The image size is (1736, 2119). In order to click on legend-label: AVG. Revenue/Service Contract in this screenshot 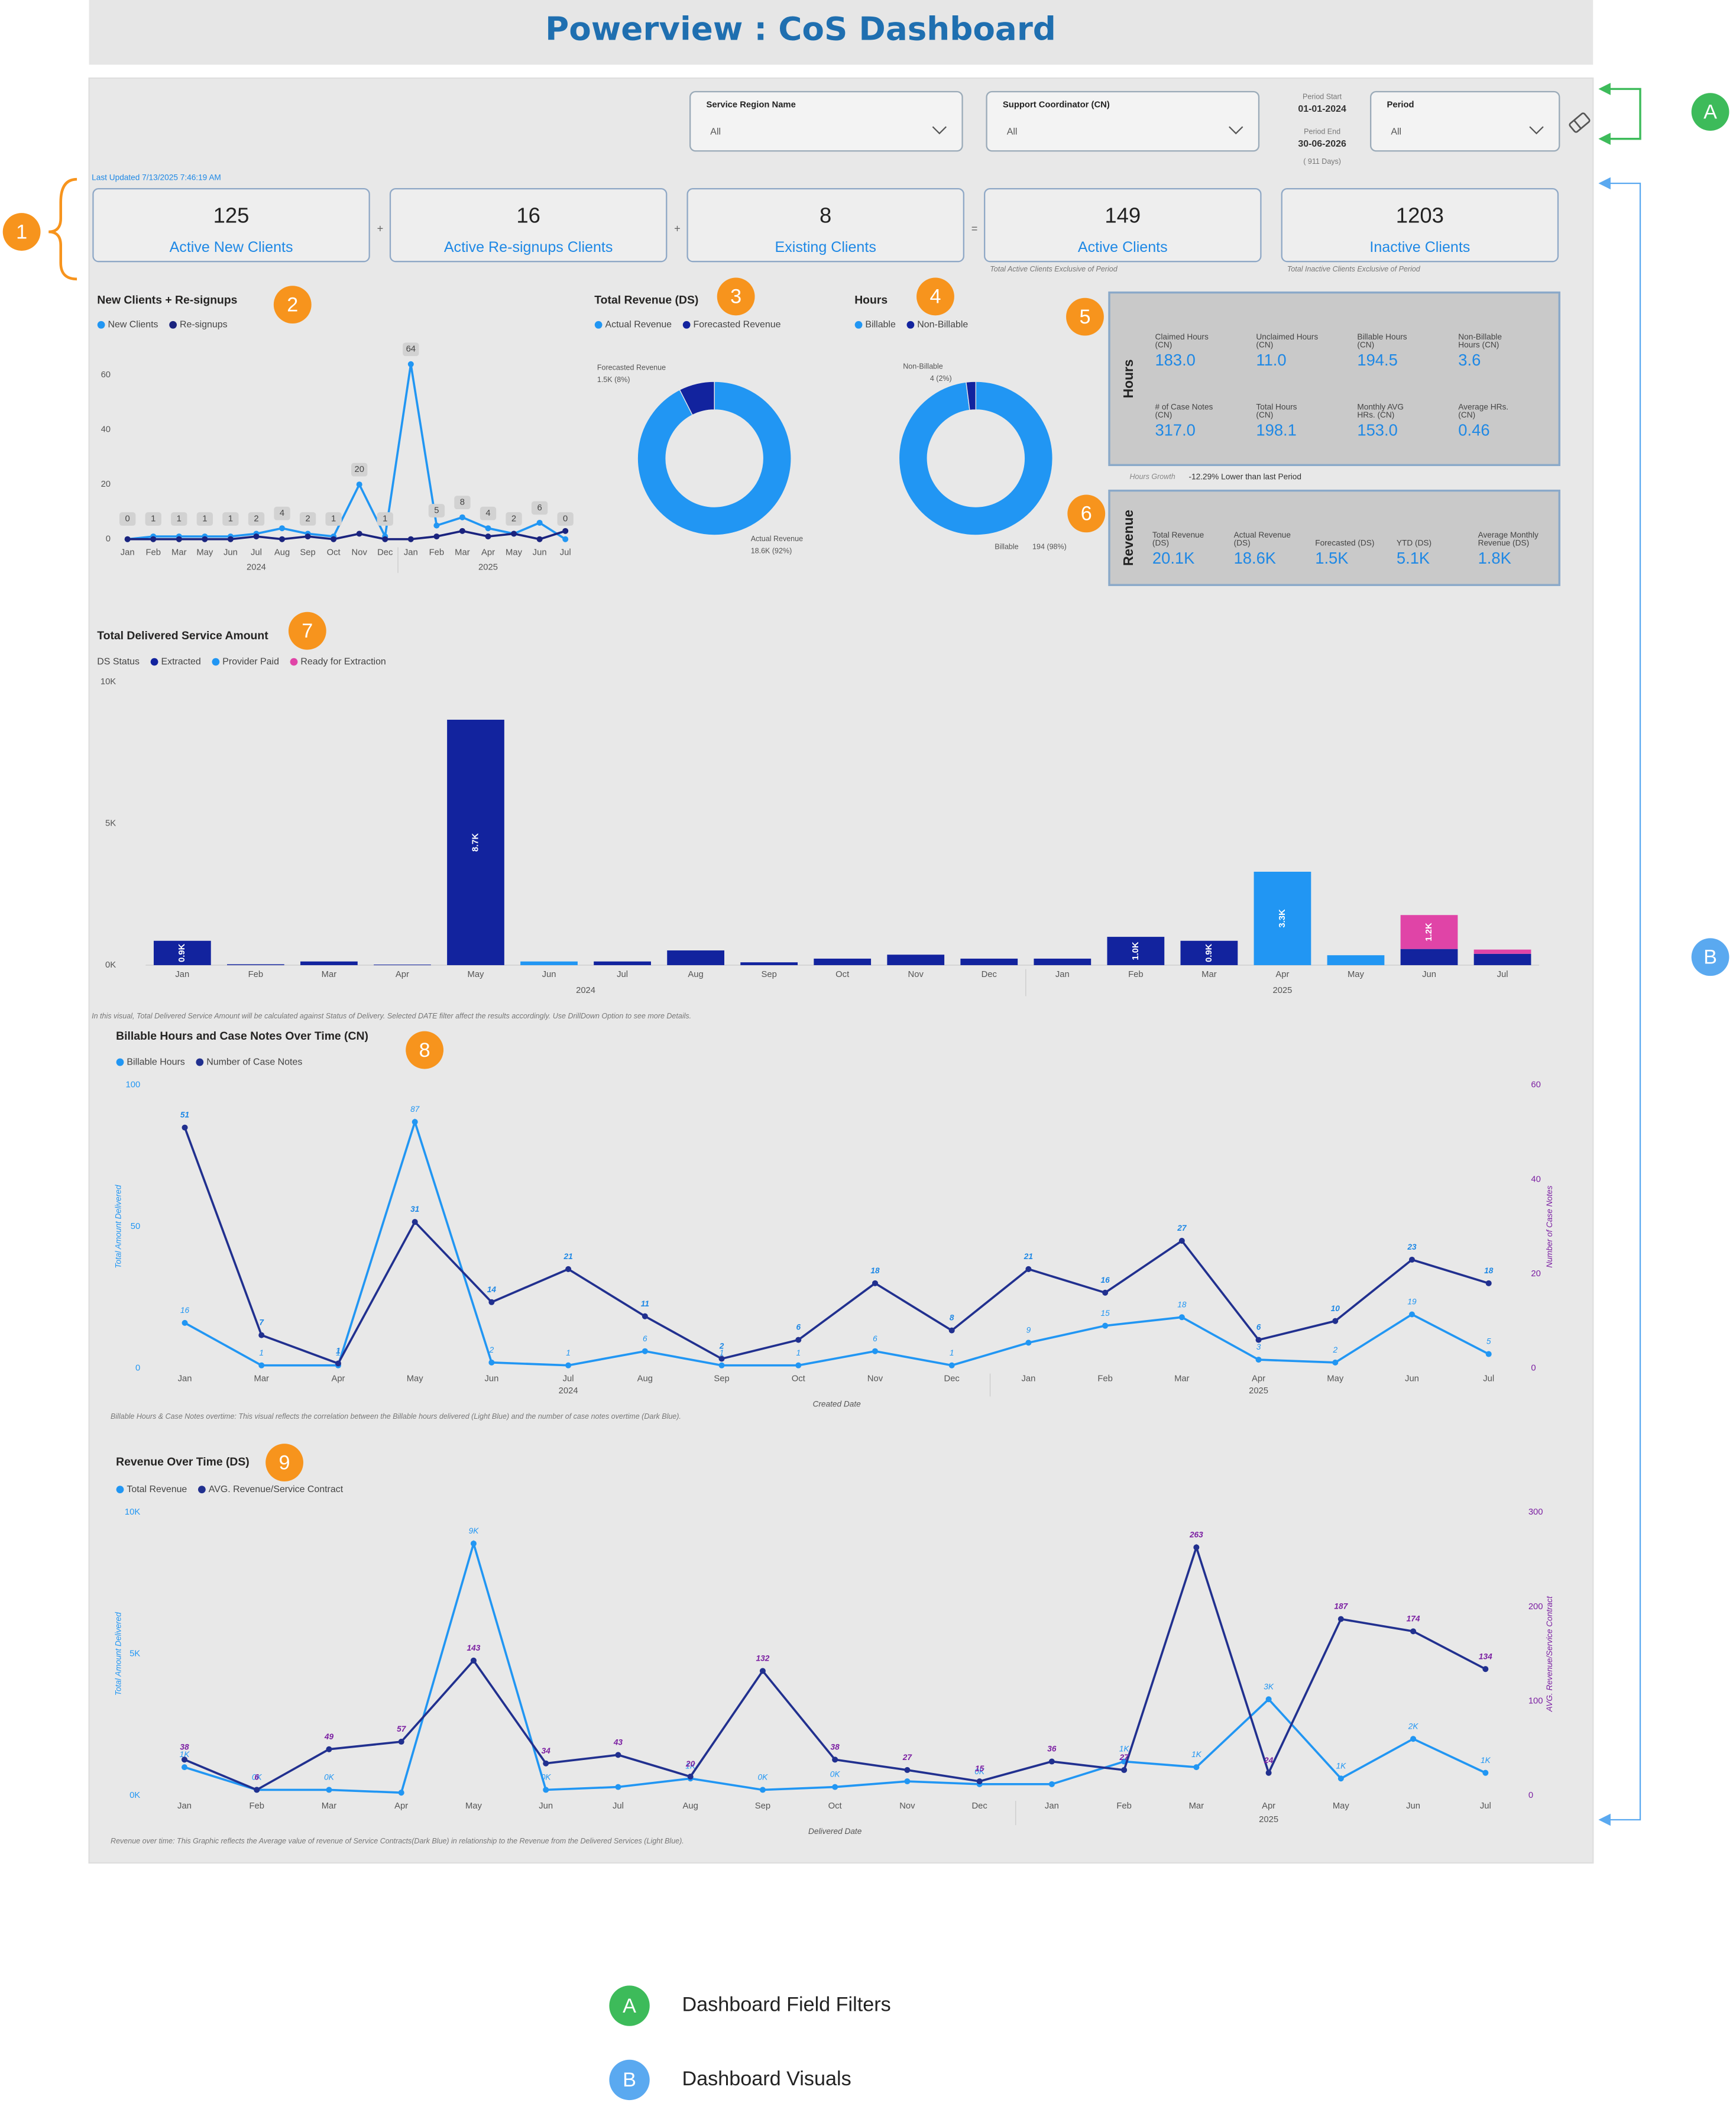, I will do `click(276, 1489)`.